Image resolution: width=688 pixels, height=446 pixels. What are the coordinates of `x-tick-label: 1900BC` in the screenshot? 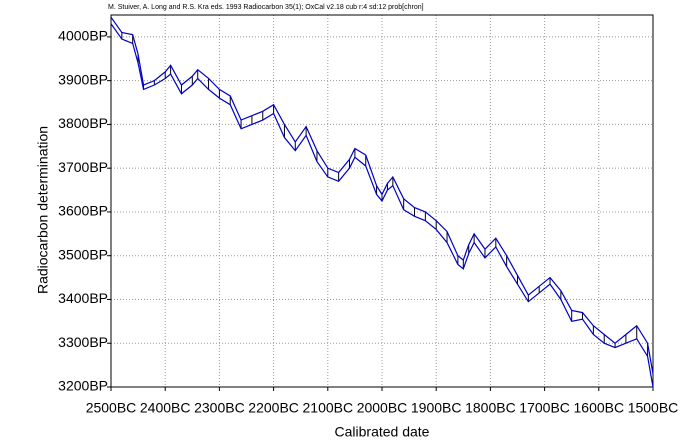 It's located at (436, 408).